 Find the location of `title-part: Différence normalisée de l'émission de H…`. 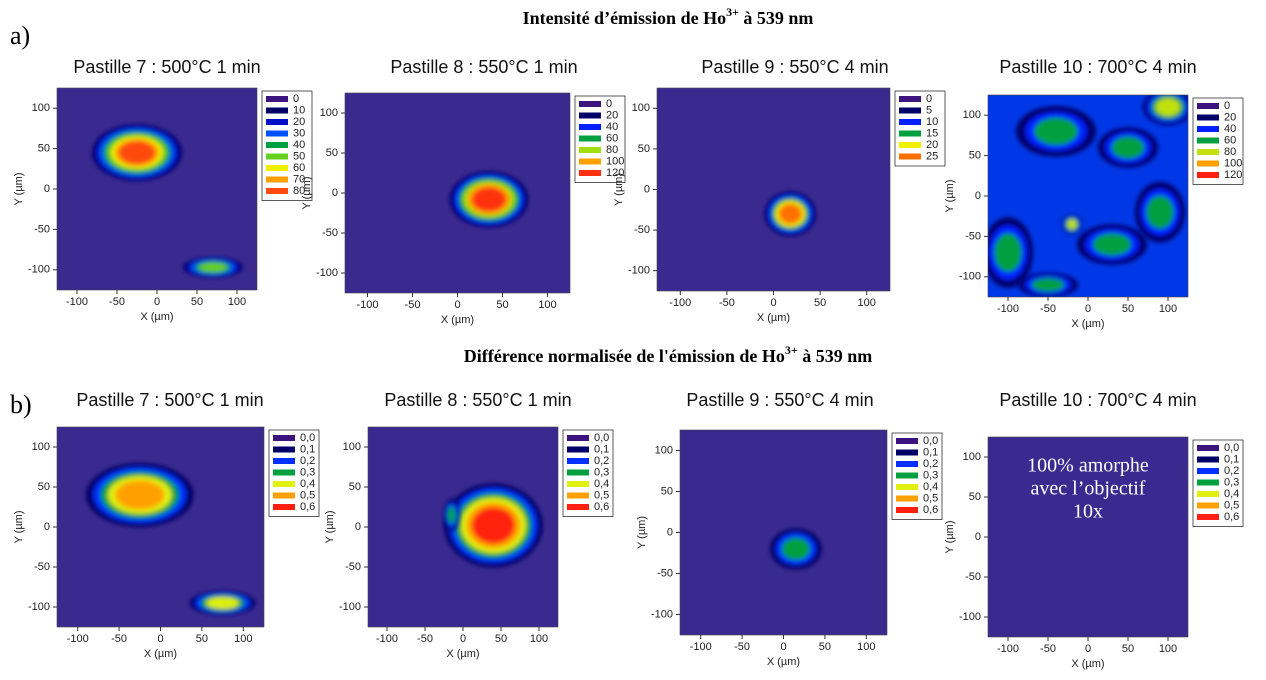

title-part: Différence normalisée de l'émission de H… is located at coordinates (624, 356).